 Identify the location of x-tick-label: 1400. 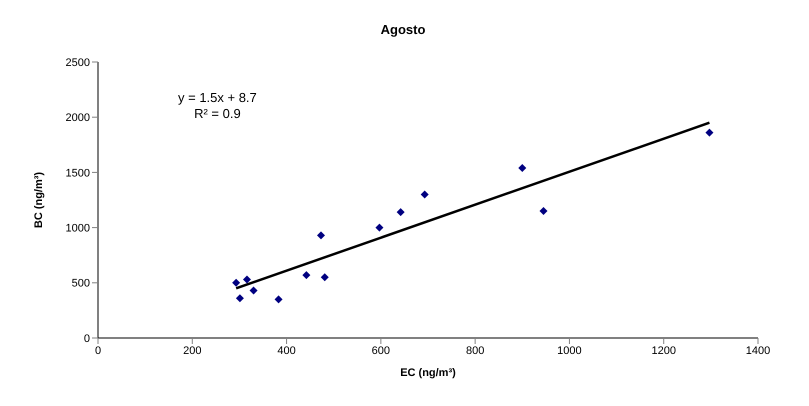
(758, 350).